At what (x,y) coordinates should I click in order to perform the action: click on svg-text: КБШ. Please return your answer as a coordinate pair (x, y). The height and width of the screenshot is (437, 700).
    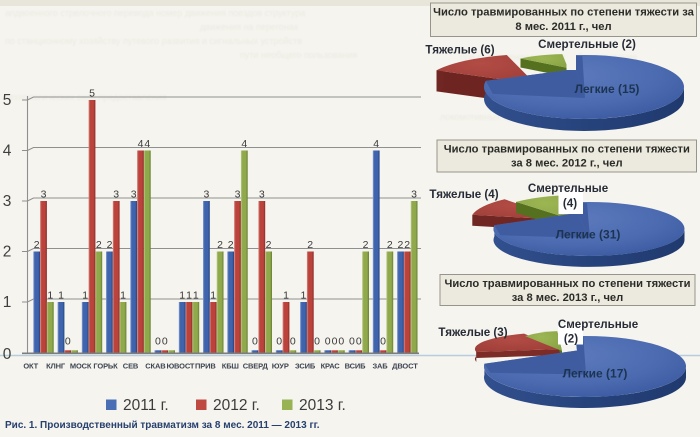
    Looking at the image, I should click on (231, 366).